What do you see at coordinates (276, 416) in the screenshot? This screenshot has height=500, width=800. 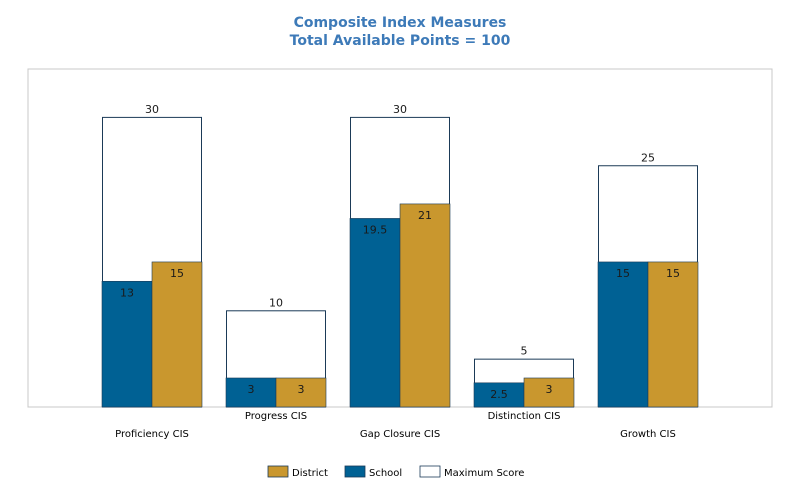 I see `x-tick-label-1: Progress CIS` at bounding box center [276, 416].